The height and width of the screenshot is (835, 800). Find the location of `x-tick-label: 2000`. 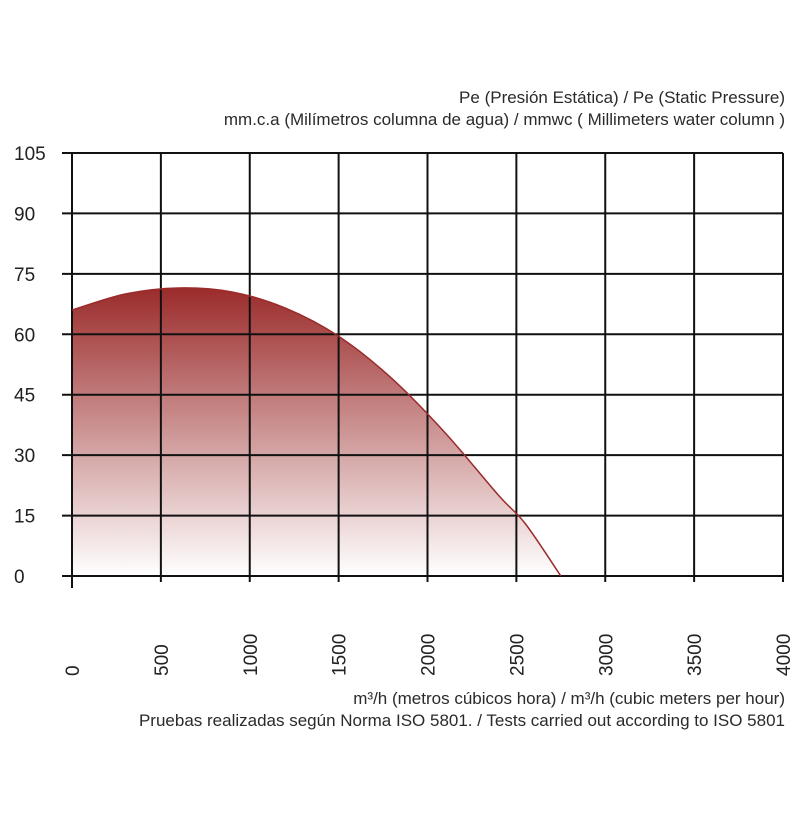

x-tick-label: 2000 is located at coordinates (429, 655).